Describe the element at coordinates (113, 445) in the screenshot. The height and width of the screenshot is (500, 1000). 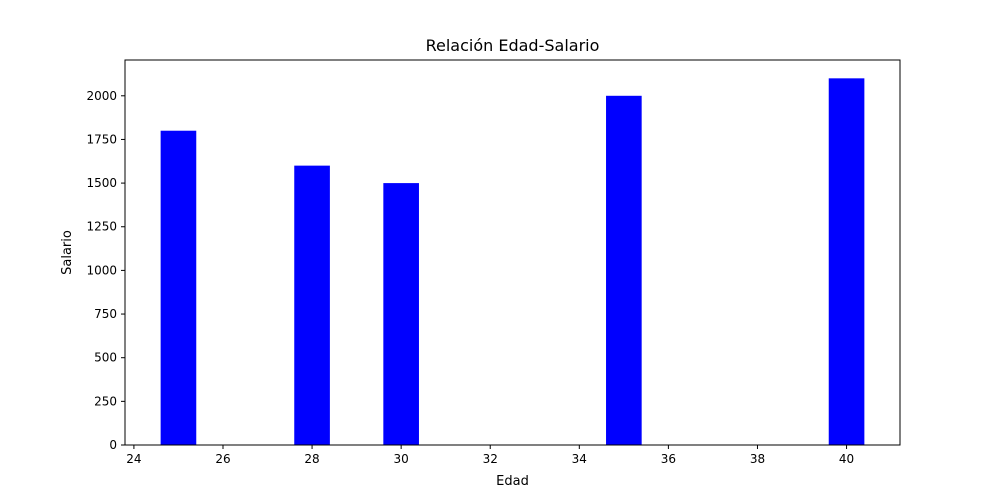
I see `y-tick-label-0: 0` at that location.